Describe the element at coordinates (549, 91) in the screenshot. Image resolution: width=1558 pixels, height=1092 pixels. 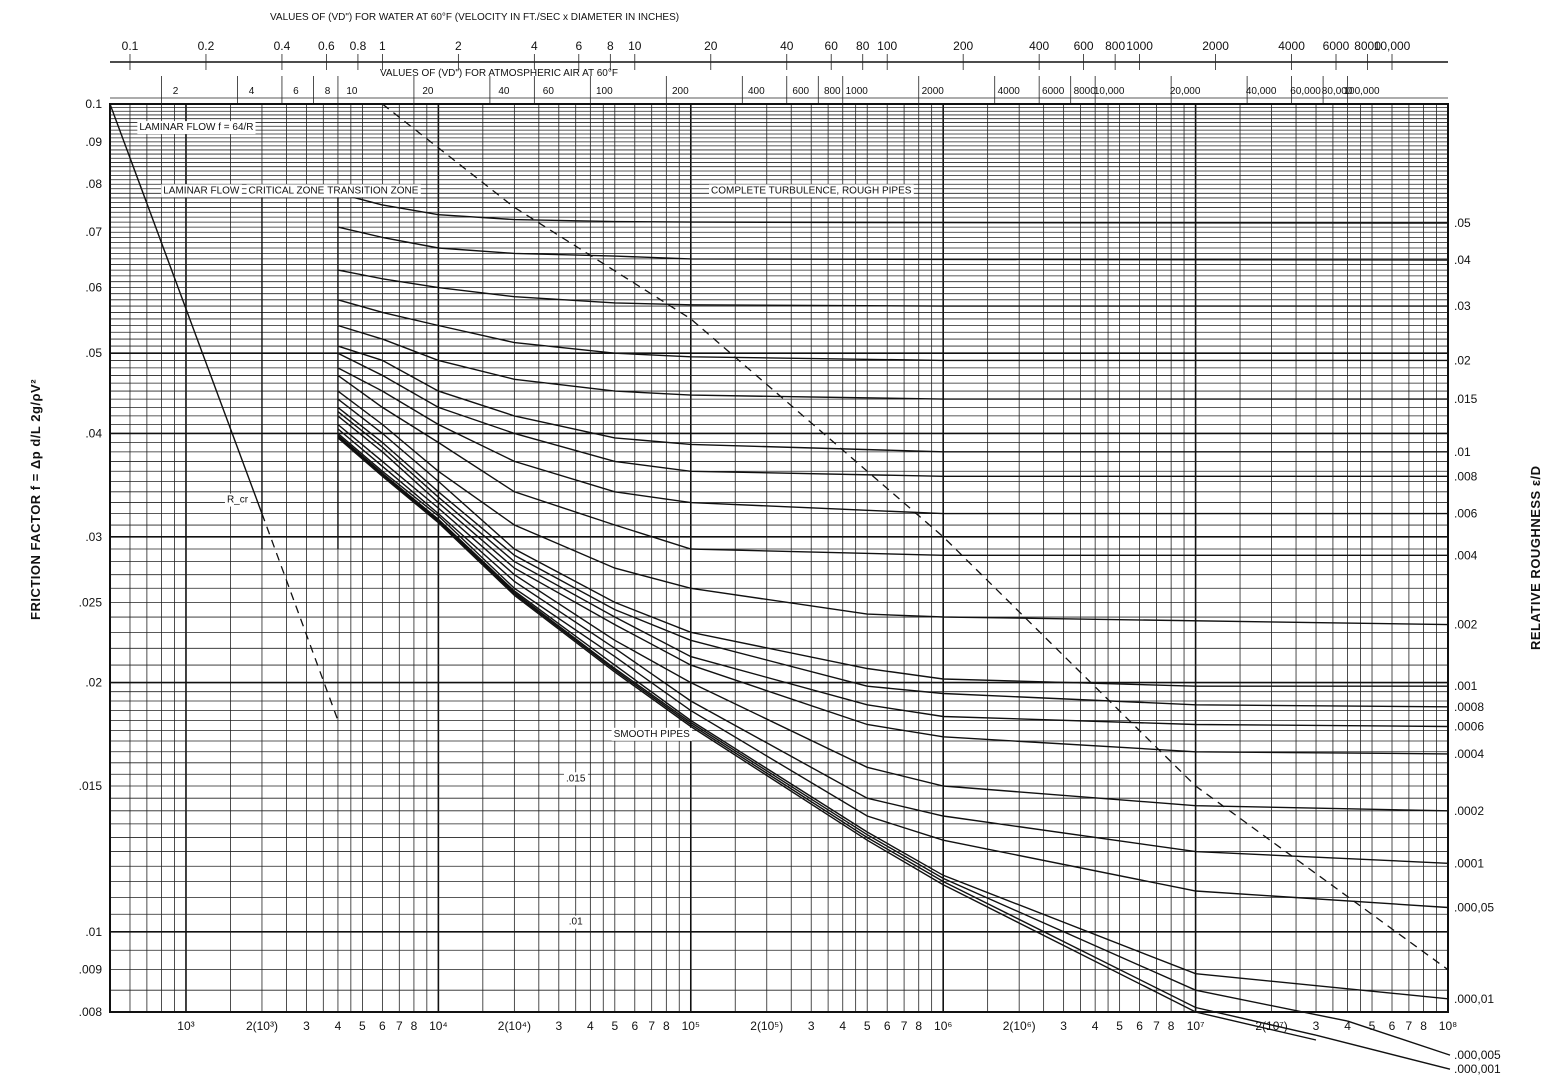
I see `air-scale-label: 60` at that location.